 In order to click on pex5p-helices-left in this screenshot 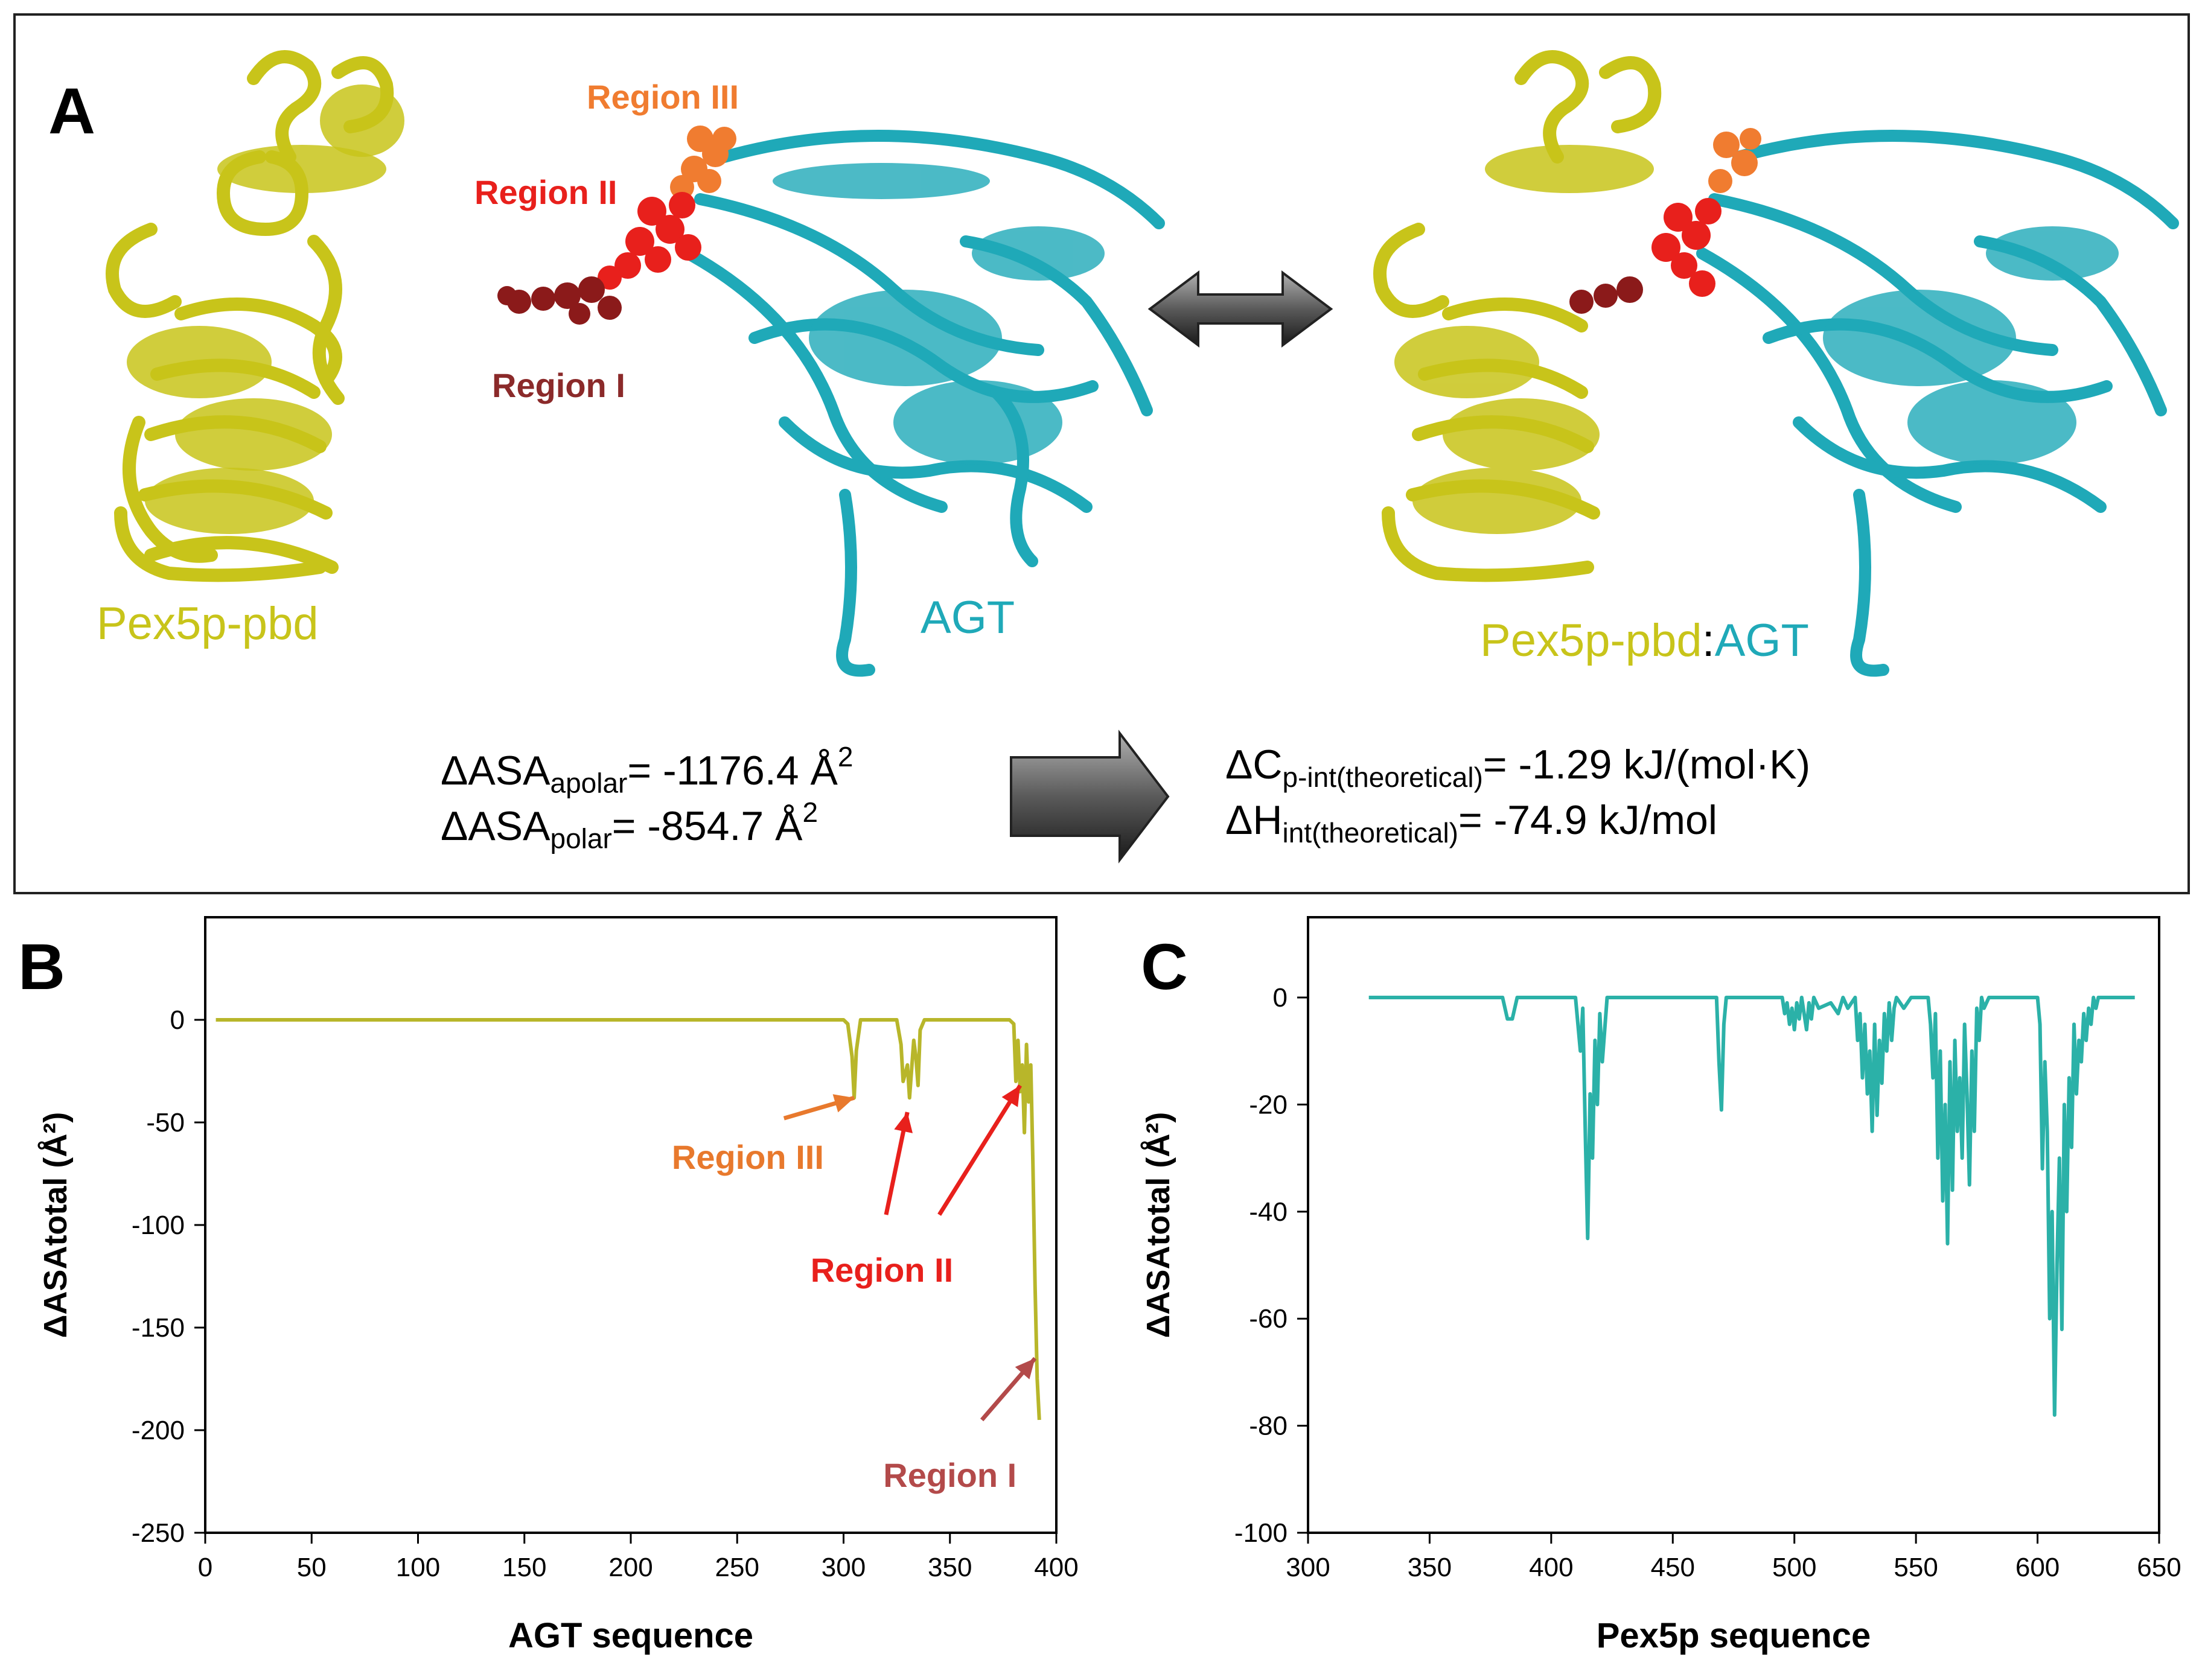, I will do `click(265, 309)`.